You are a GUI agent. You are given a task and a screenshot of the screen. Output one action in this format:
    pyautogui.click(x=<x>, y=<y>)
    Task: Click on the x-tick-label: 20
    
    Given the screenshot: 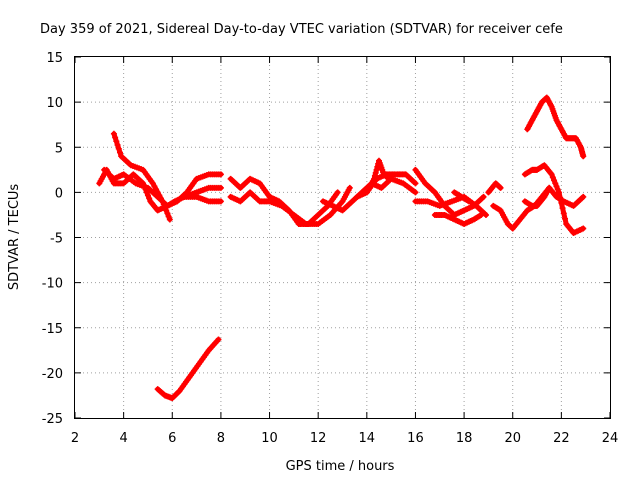 What is the action you would take?
    pyautogui.click(x=512, y=438)
    